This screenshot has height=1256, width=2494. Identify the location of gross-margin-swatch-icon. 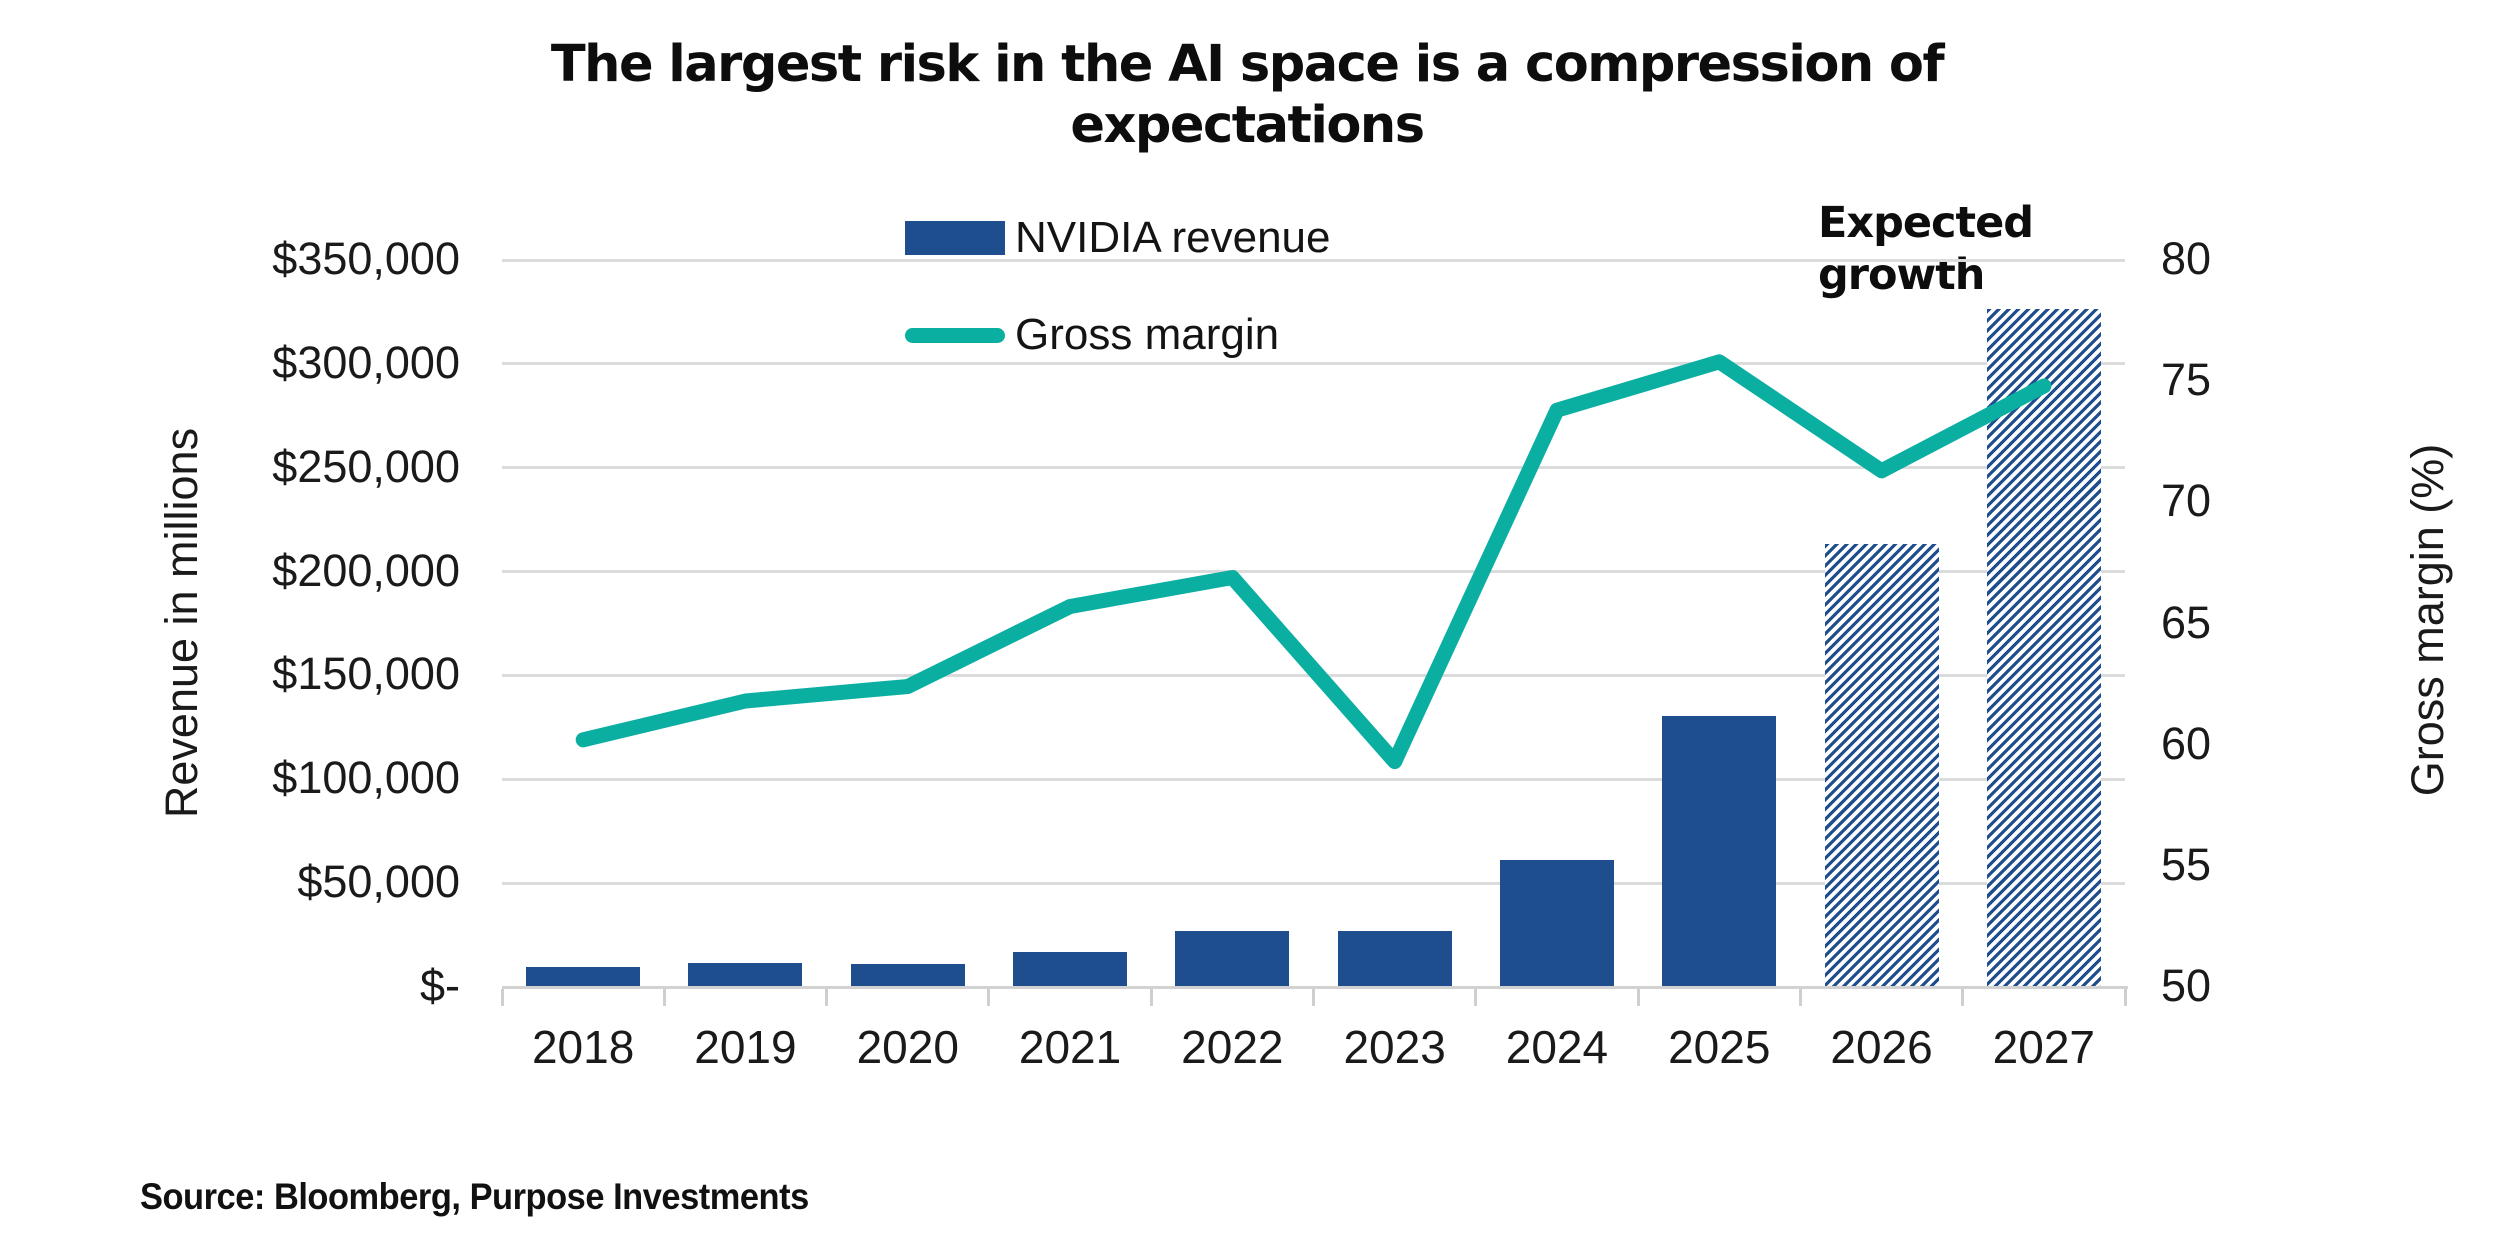
(955, 335).